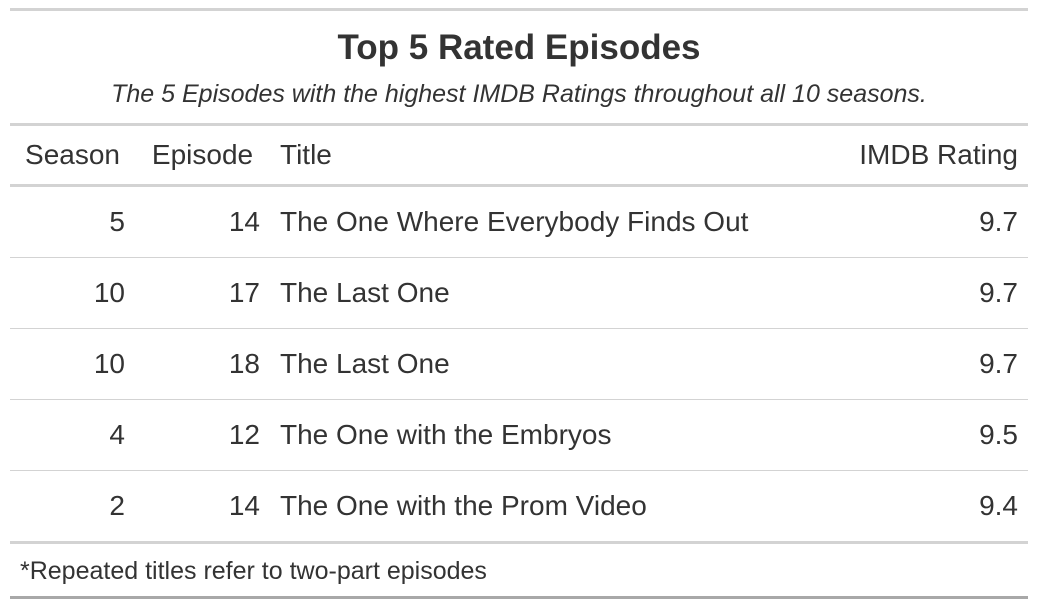  Describe the element at coordinates (202, 156) in the screenshot. I see `column-header-episode: Episode` at that location.